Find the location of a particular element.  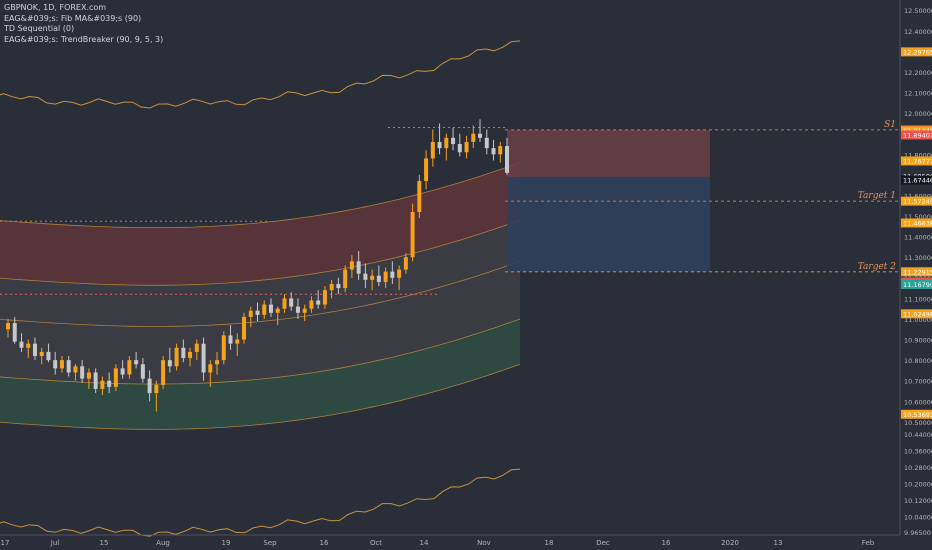

time-tick-label: 16 is located at coordinates (324, 543).